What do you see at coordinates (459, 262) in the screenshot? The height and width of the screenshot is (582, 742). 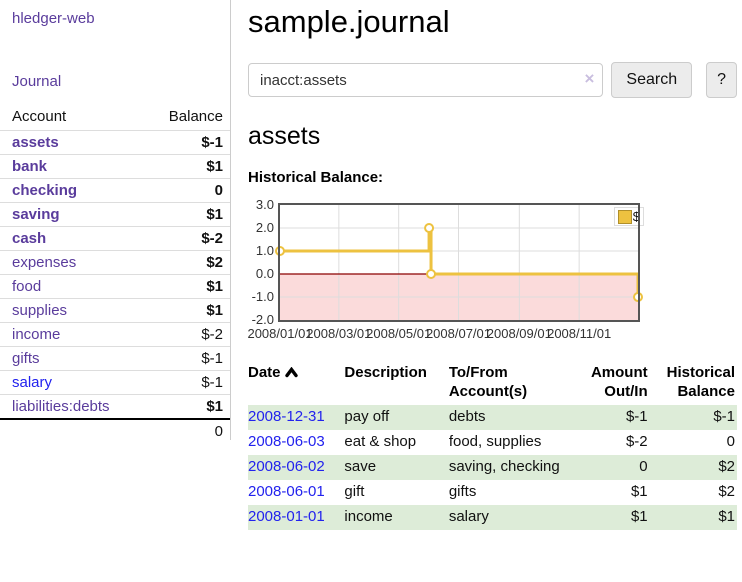 I see `chart-plot-area` at bounding box center [459, 262].